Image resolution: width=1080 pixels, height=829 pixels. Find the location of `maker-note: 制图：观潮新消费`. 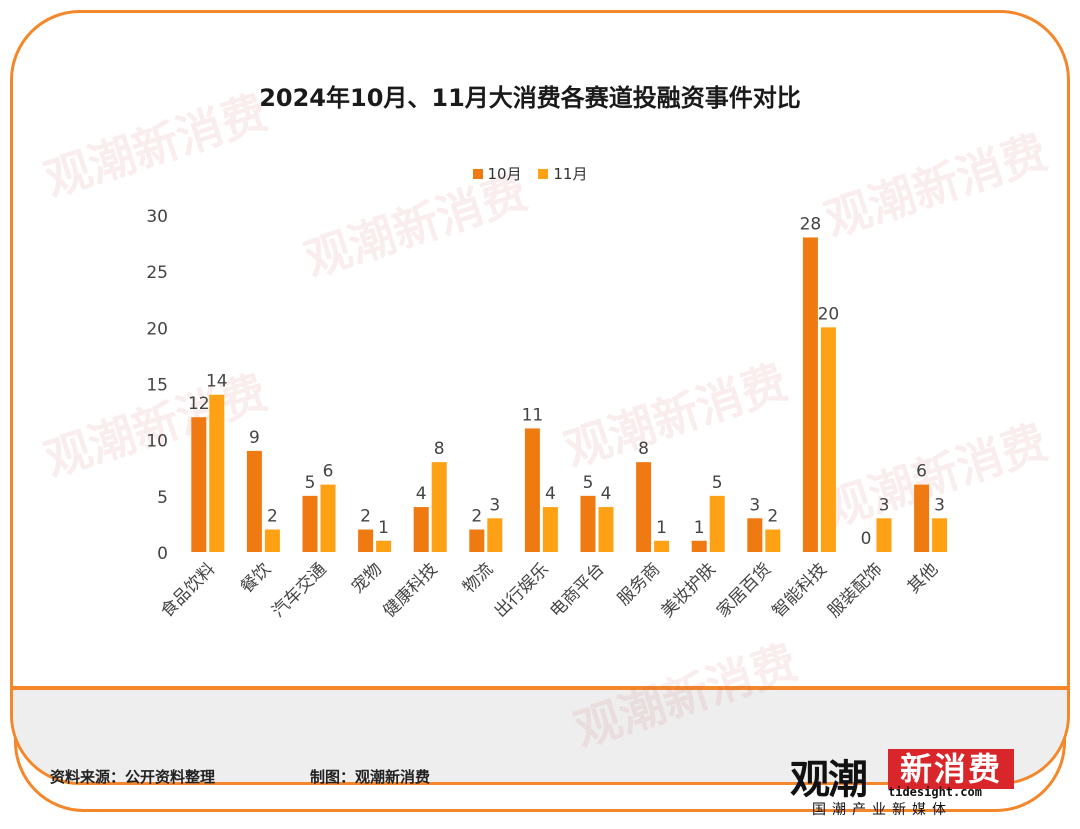

maker-note: 制图：观潮新消费 is located at coordinates (370, 777).